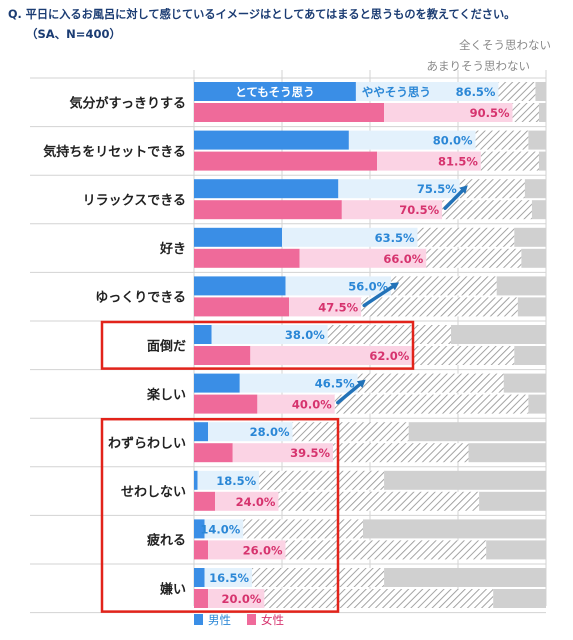 The width and height of the screenshot is (573, 640). Describe the element at coordinates (220, 529) in the screenshot. I see `value-label: 14.0%` at that location.